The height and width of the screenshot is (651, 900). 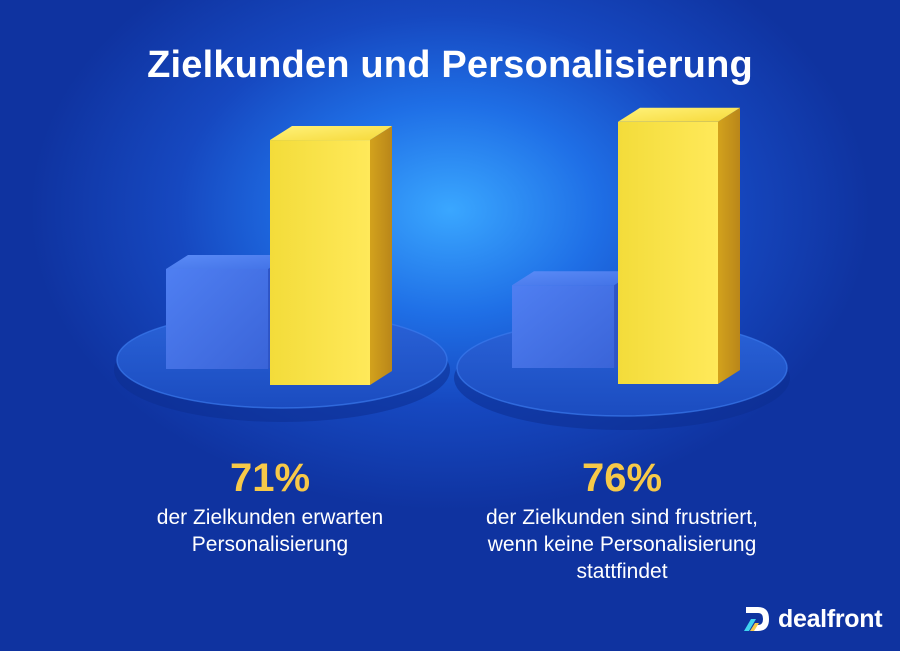 I want to click on stat-right-caption-line: wenn keine Personalisierung, so click(x=622, y=544).